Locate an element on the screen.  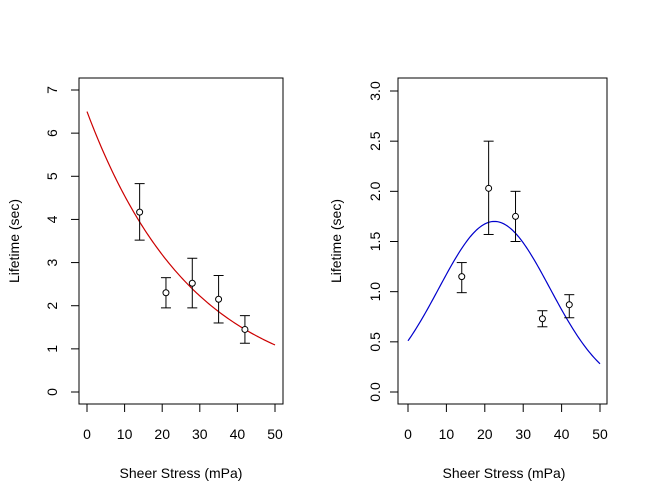
left-y-axis: 0 1 2 3 4 5 6 7 is located at coordinates (62, 241).